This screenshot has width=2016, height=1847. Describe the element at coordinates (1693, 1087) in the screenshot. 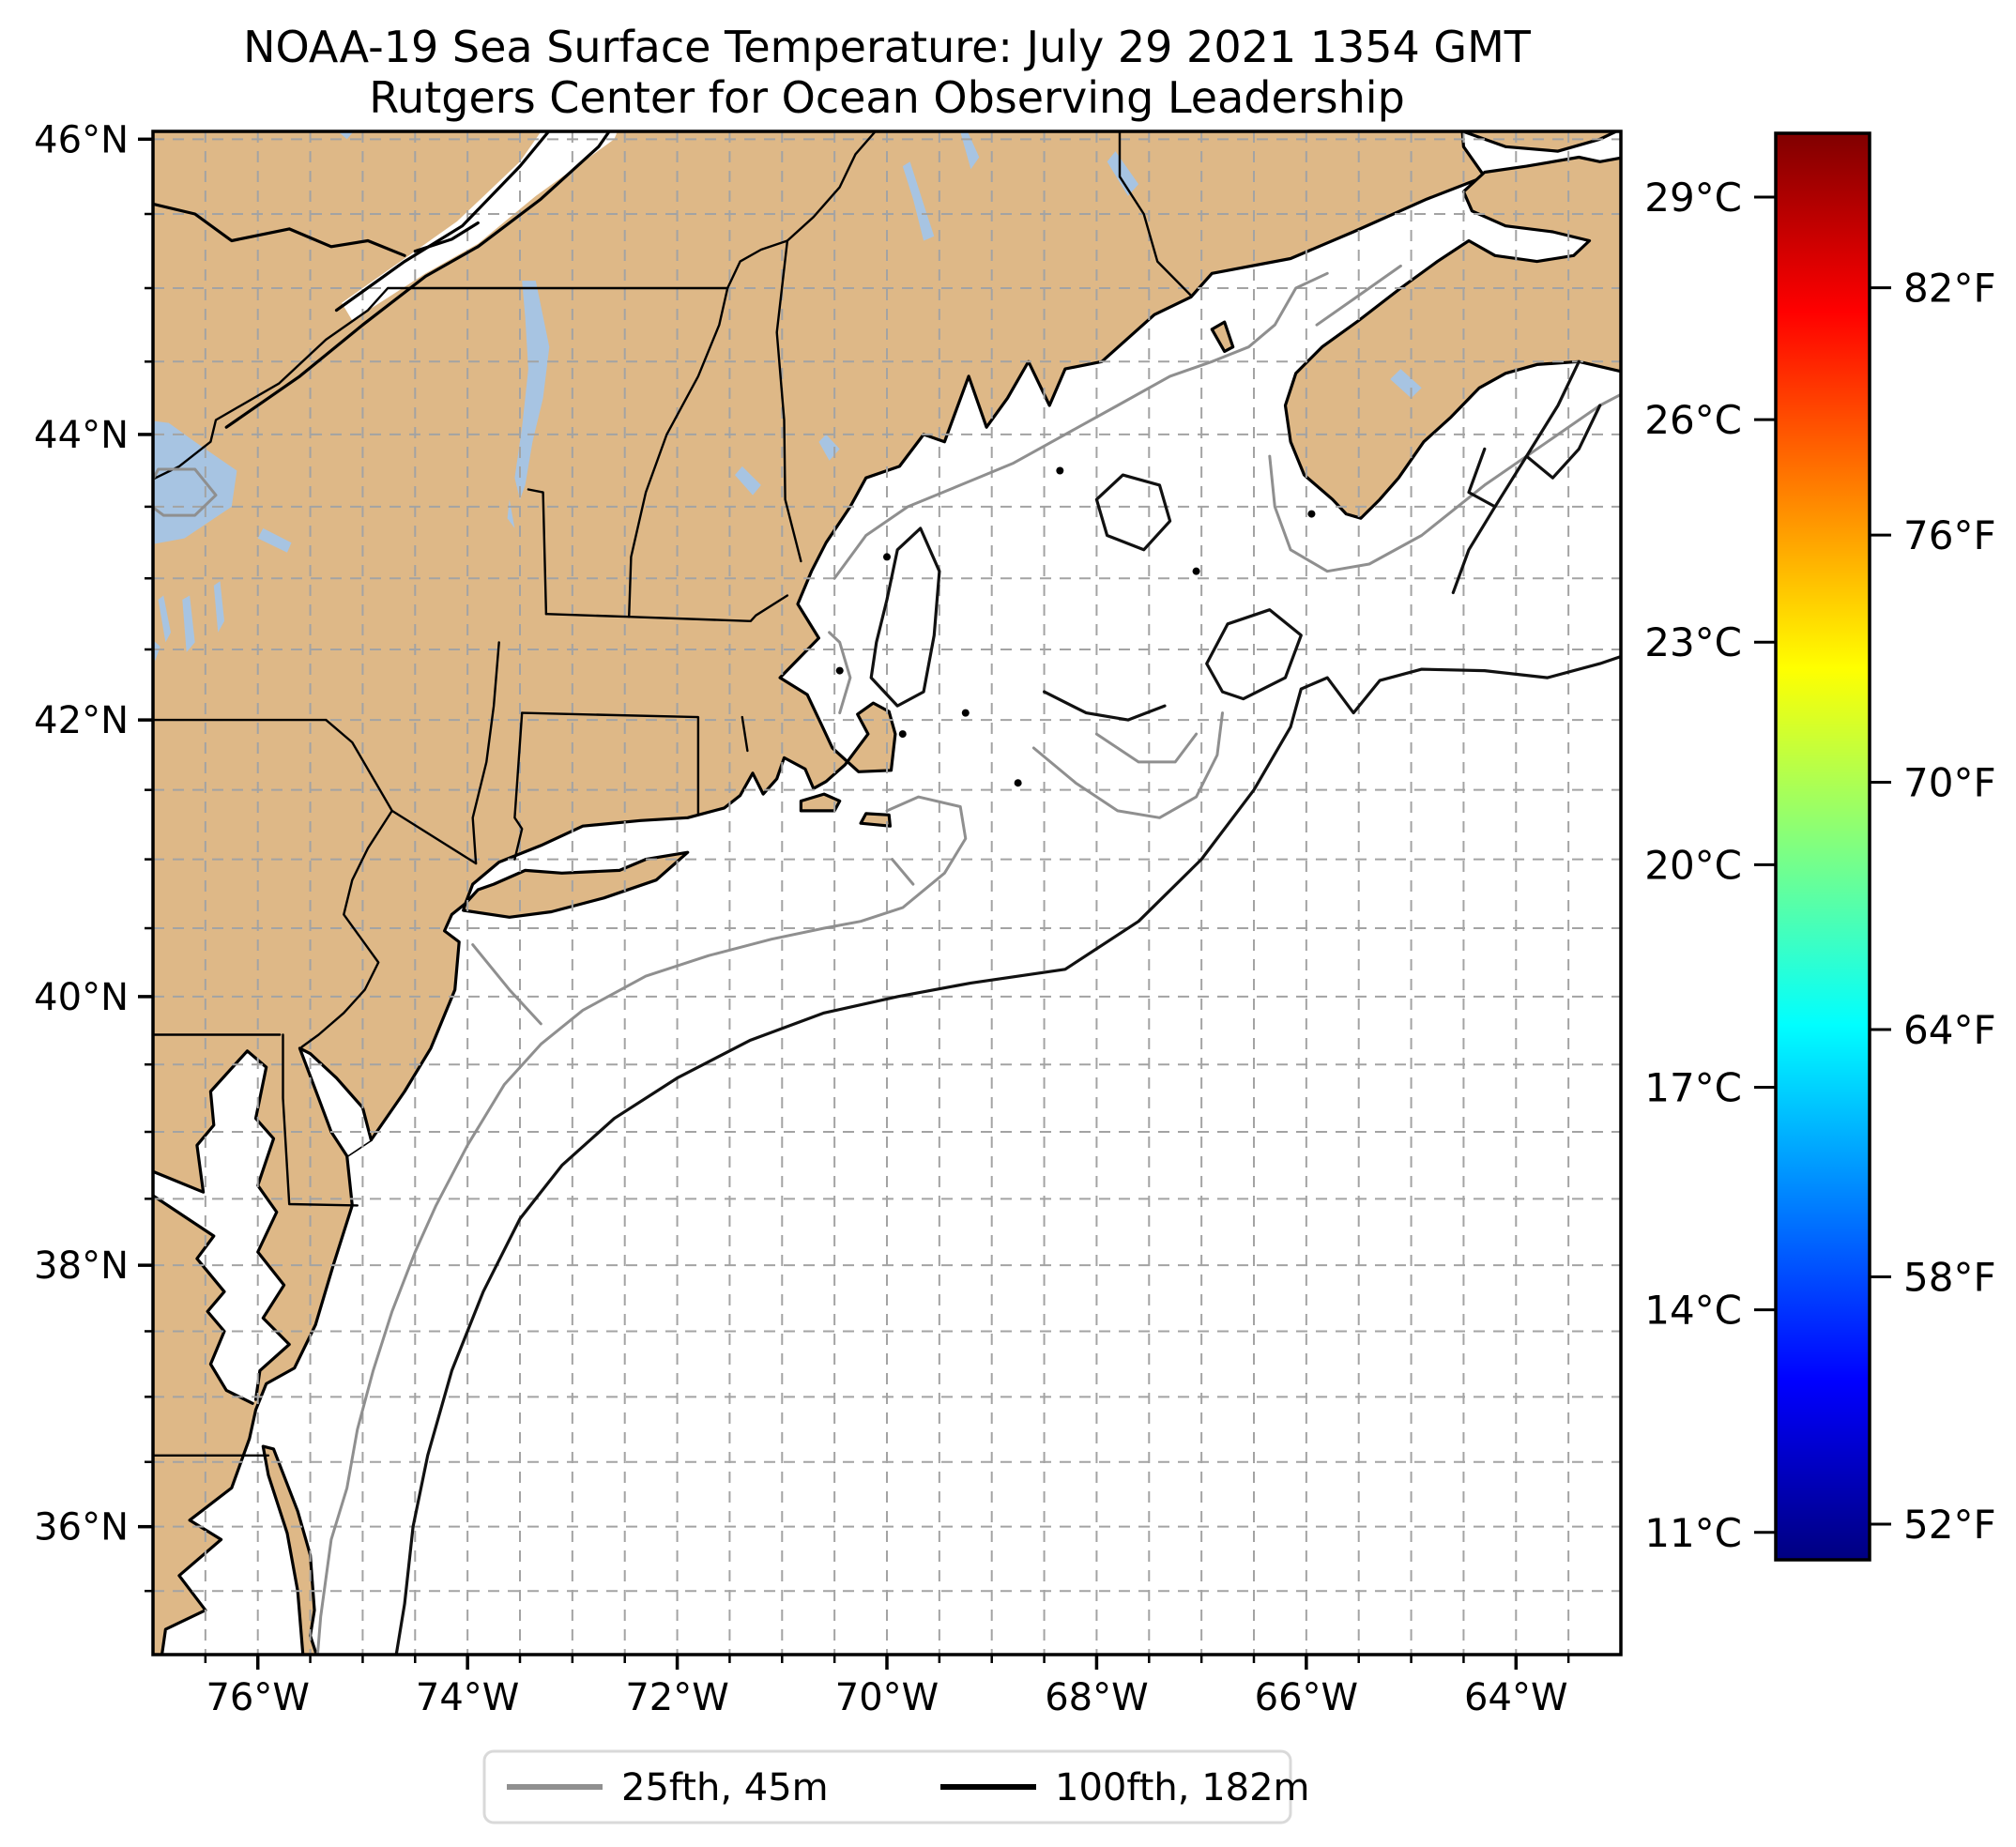

I see `colorbar-c-label: 17°C` at that location.